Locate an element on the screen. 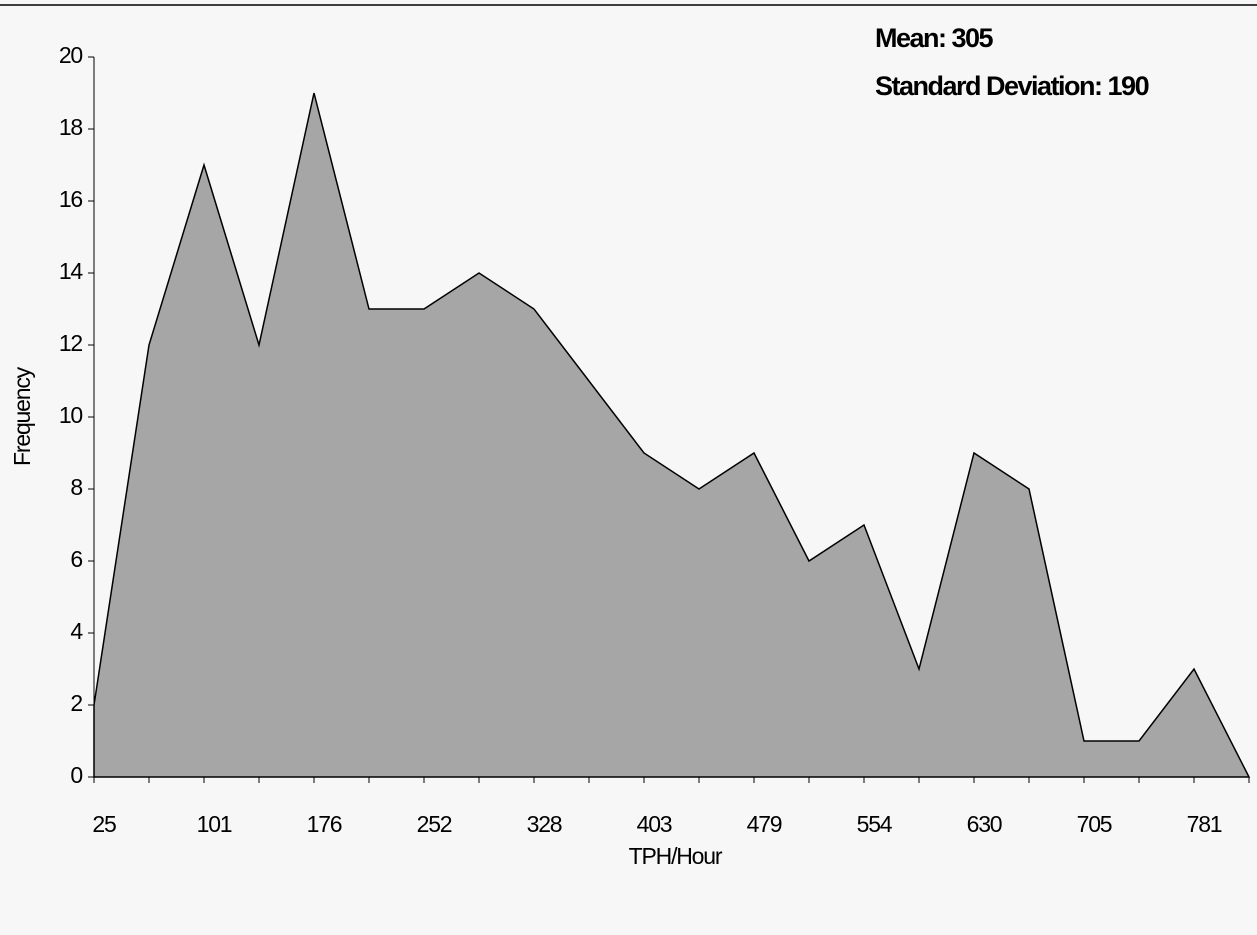  x-tick-label: 25 is located at coordinates (104, 824).